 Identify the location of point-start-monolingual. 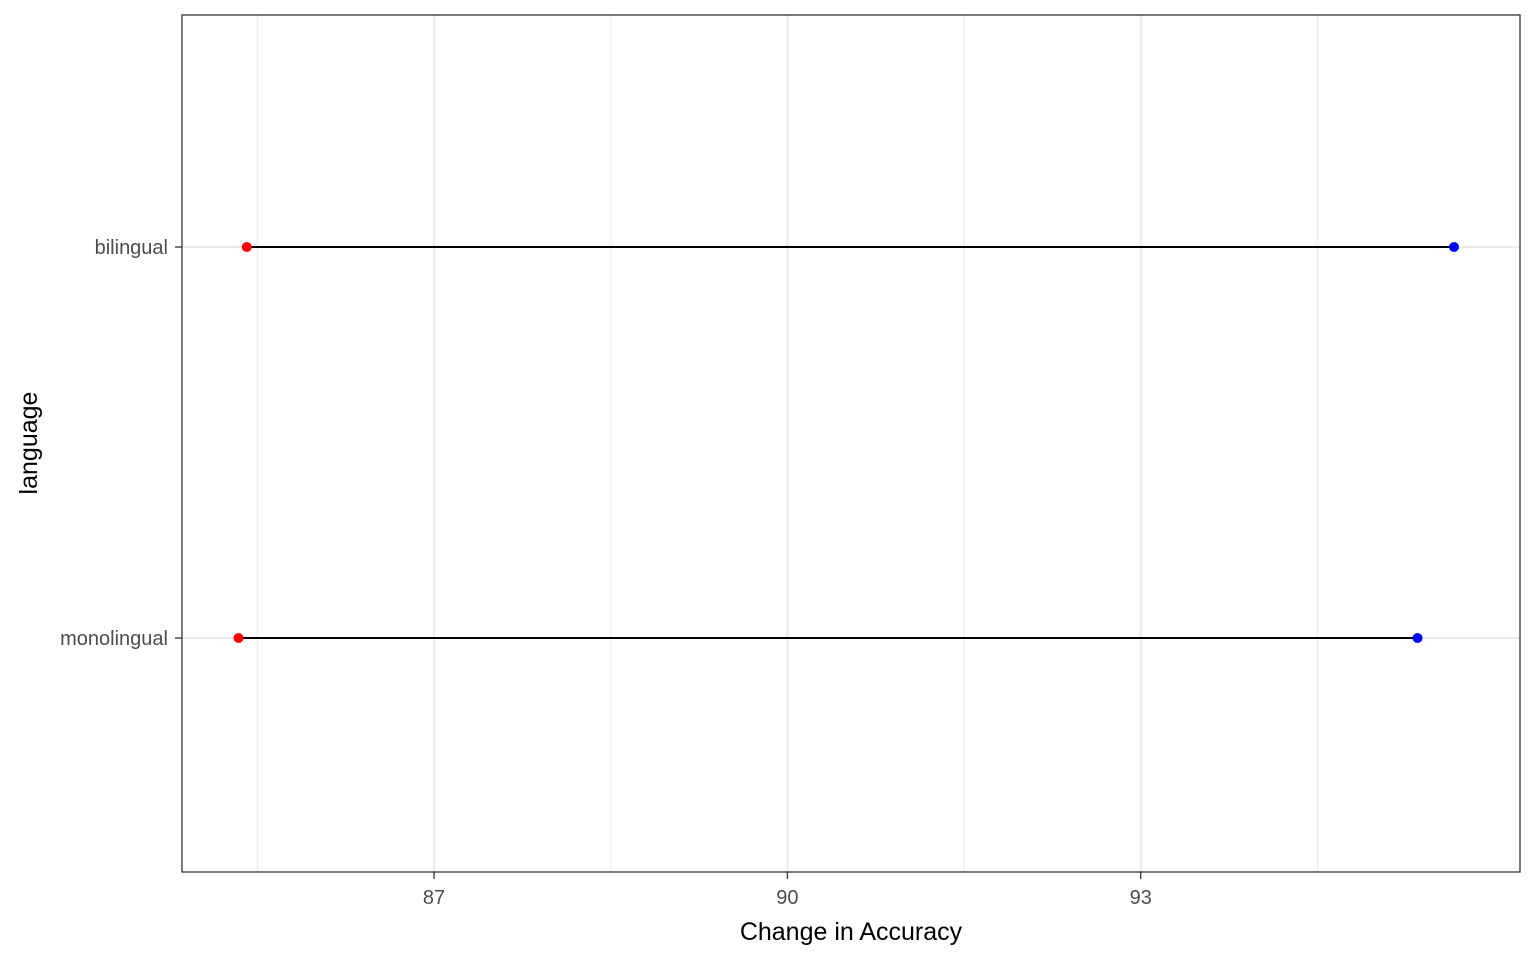
(238, 638).